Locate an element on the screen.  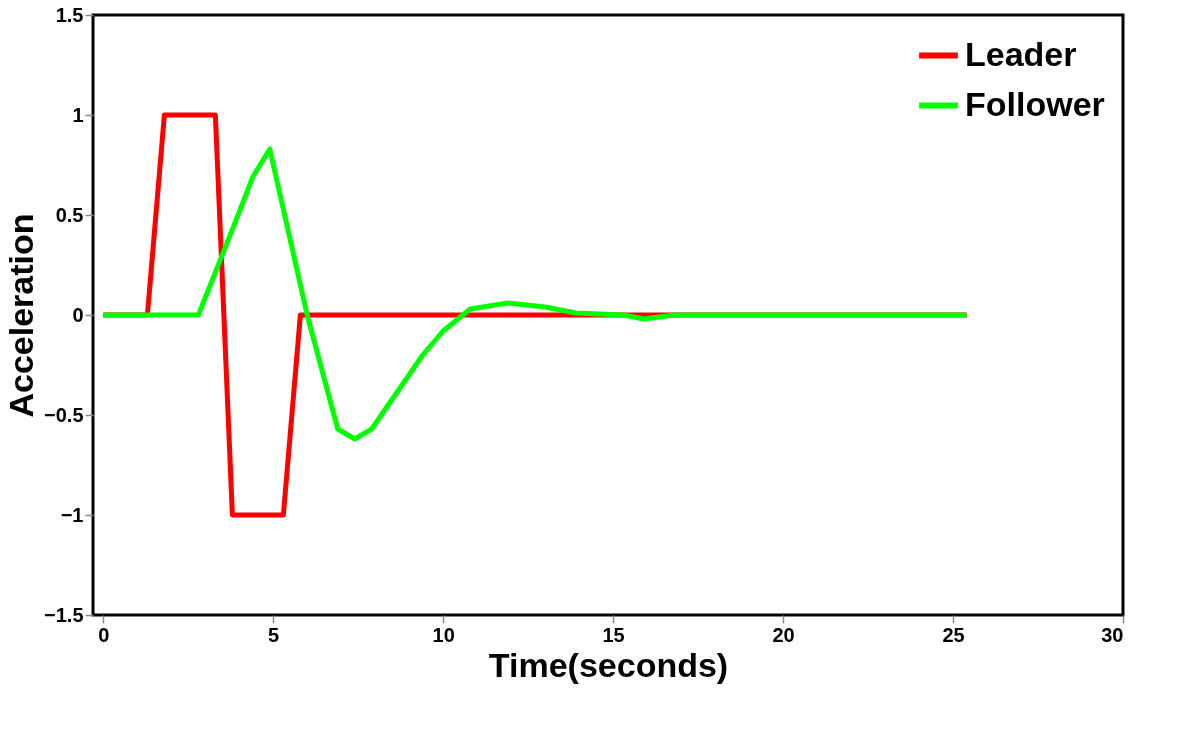
legend-label: Leader is located at coordinates (1021, 53).